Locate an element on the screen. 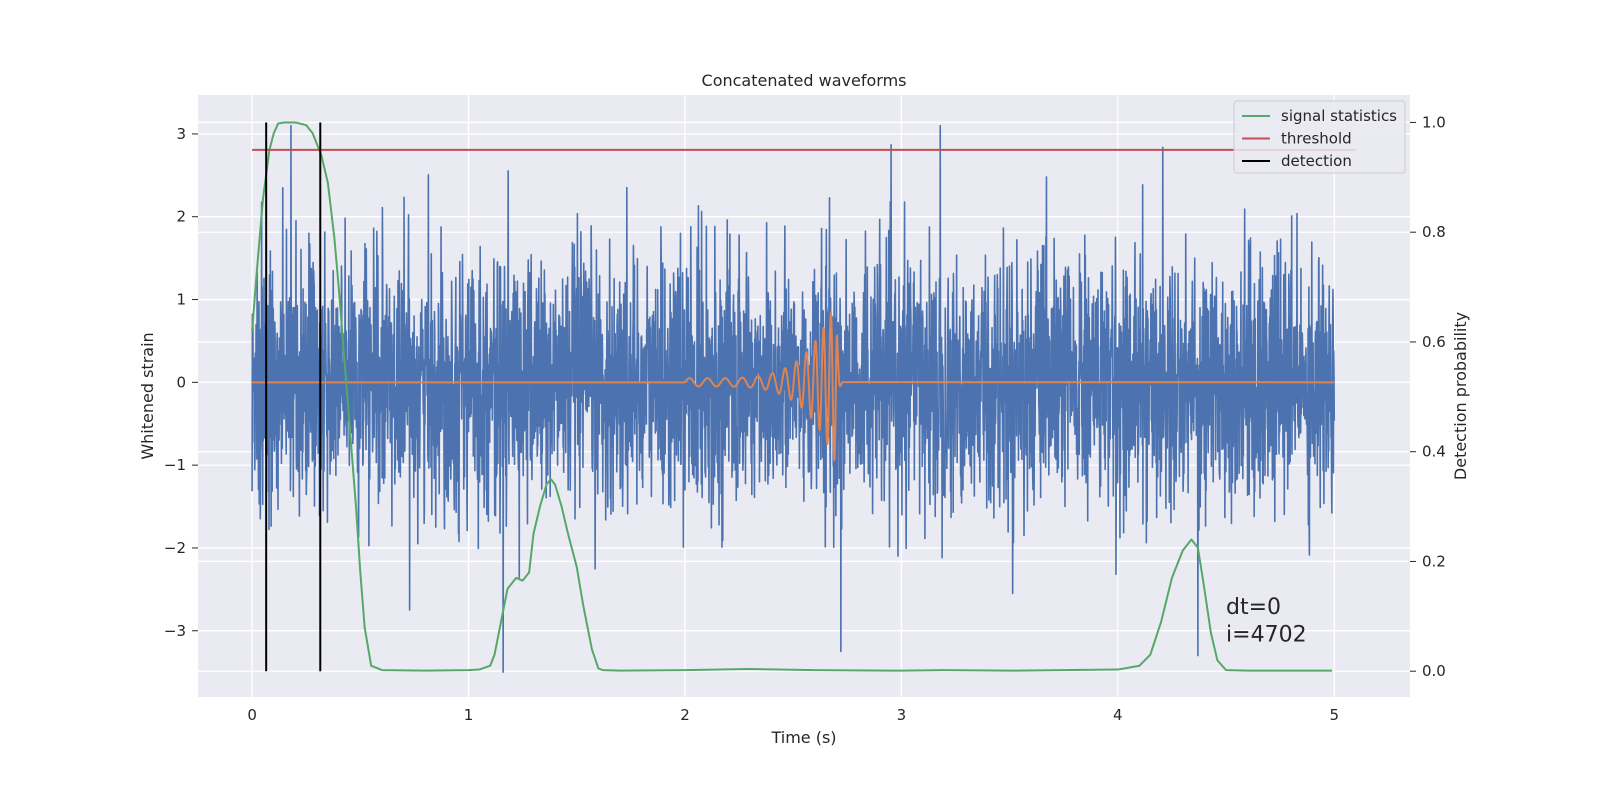 The image size is (1600, 800). series-injected-signal is located at coordinates (793, 386).